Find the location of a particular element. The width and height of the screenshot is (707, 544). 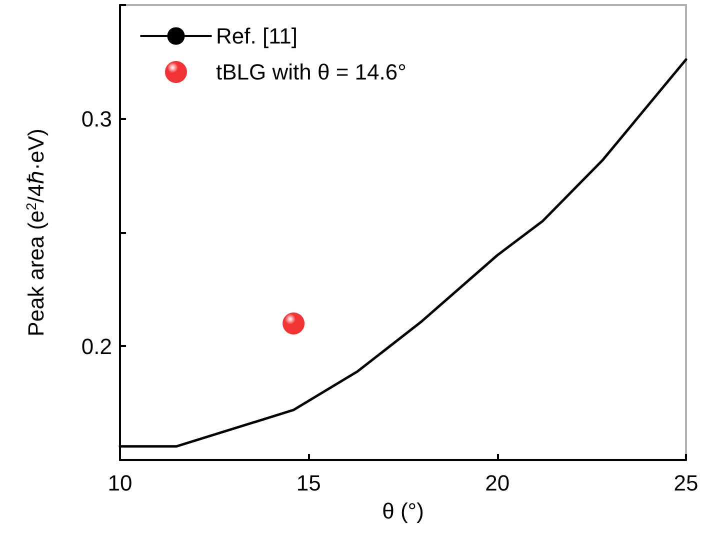

legend-label: tBLG with θ = 14.6° is located at coordinates (311, 72).